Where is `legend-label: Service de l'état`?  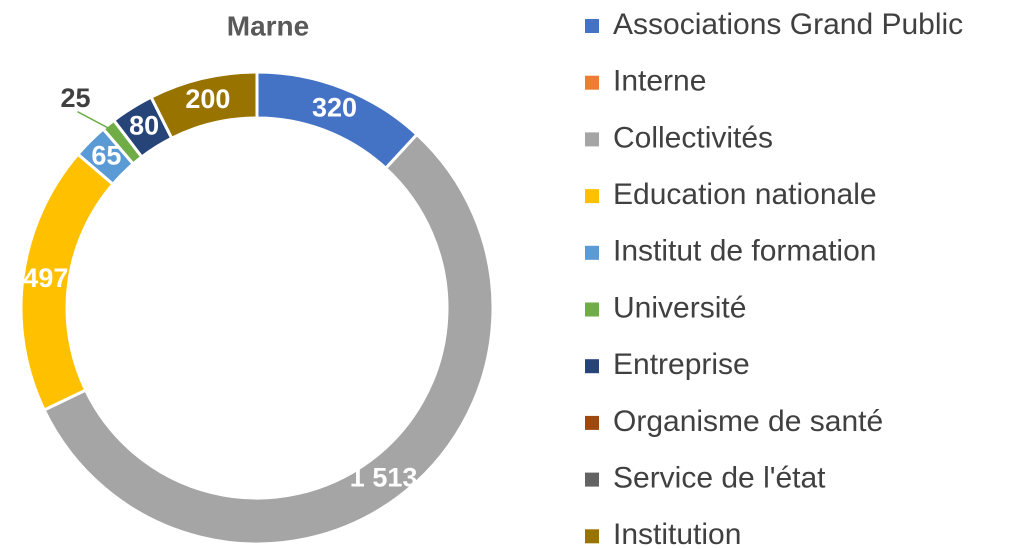 legend-label: Service de l'état is located at coordinates (719, 478).